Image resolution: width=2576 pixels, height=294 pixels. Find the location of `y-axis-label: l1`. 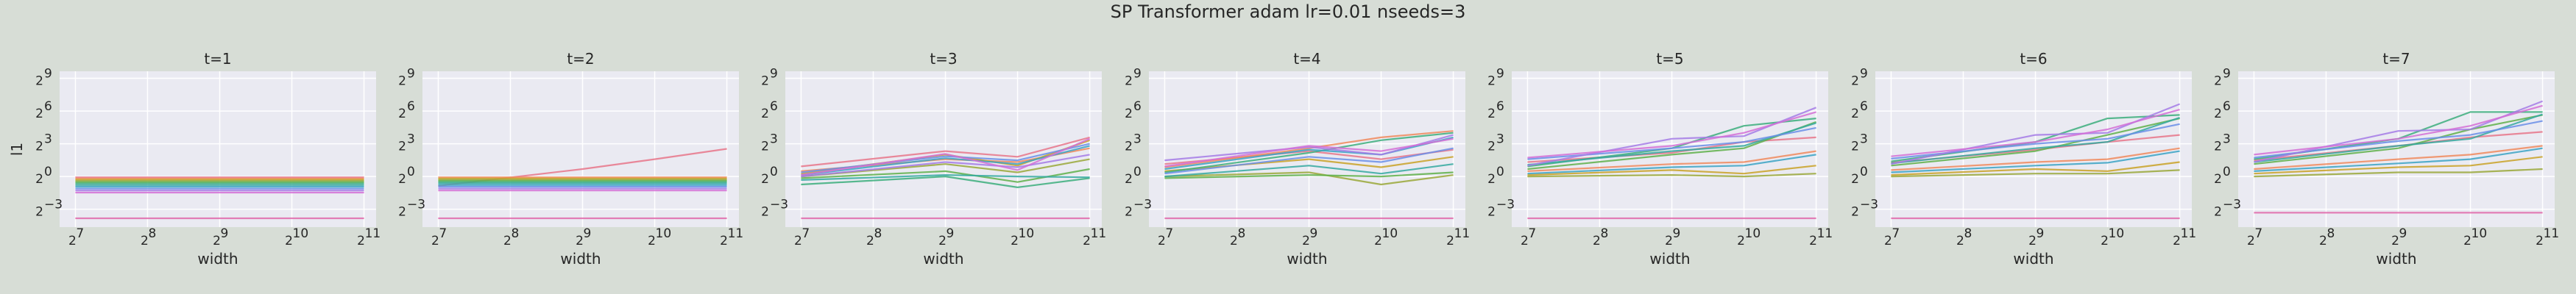

y-axis-label: l1 is located at coordinates (17, 149).